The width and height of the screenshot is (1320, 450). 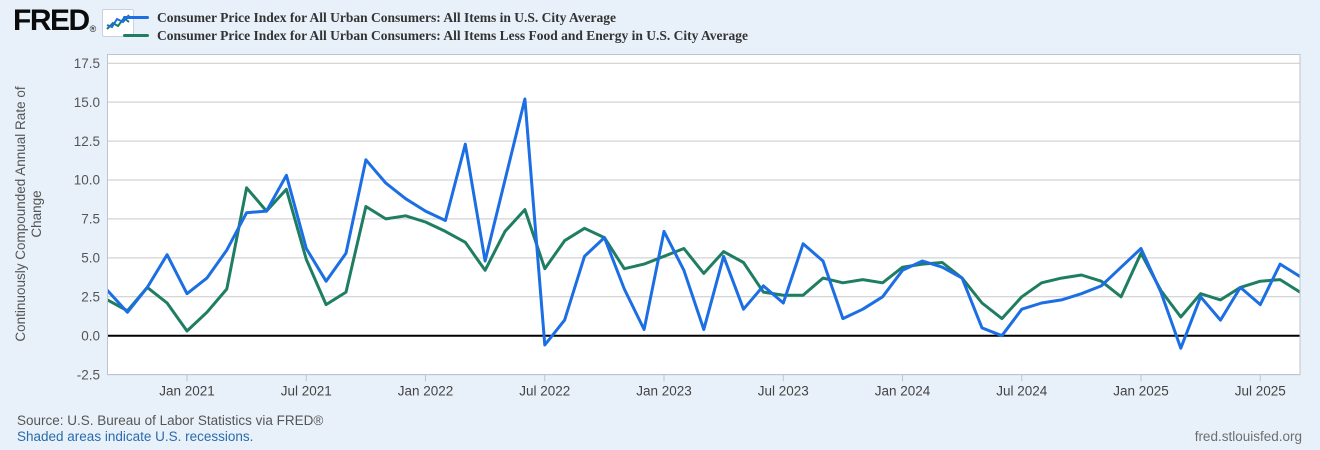 What do you see at coordinates (93, 29) in the screenshot?
I see `registered-mark: ®` at bounding box center [93, 29].